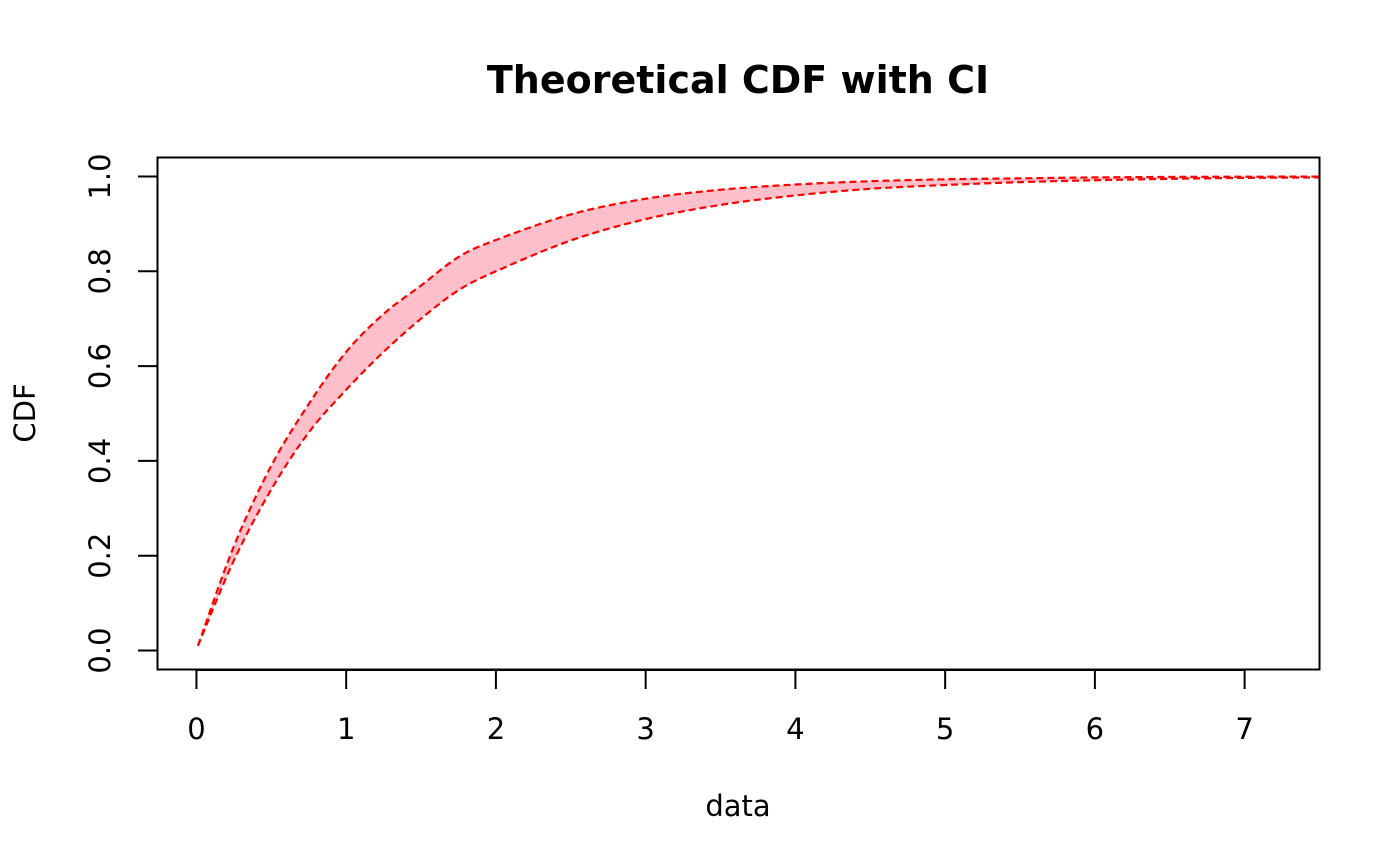 The height and width of the screenshot is (866, 1400). I want to click on x-tick-label: 5, so click(945, 729).